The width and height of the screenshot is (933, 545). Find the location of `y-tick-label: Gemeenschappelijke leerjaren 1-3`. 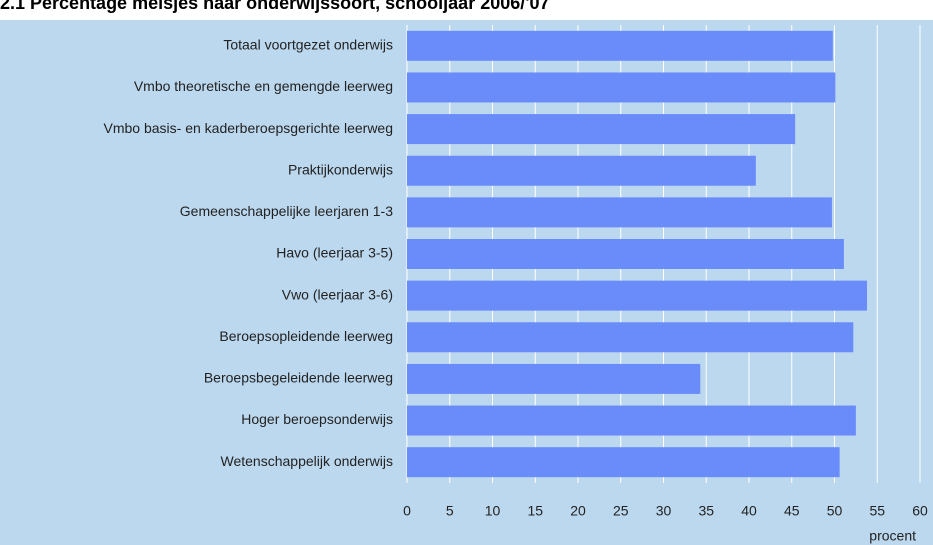

y-tick-label: Gemeenschappelijke leerjaren 1-3 is located at coordinates (286, 211).